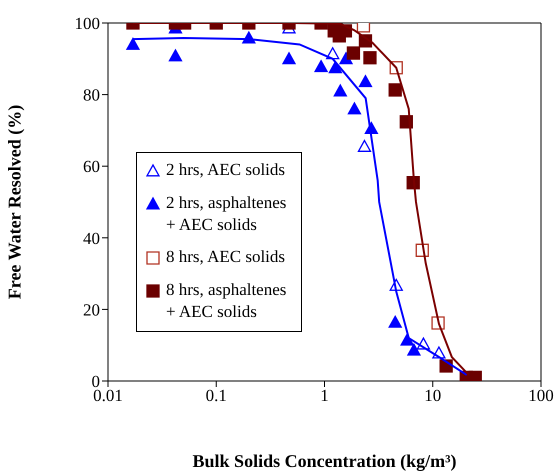 The image size is (560, 471). What do you see at coordinates (91, 95) in the screenshot?
I see `y-tick-label: 80` at bounding box center [91, 95].